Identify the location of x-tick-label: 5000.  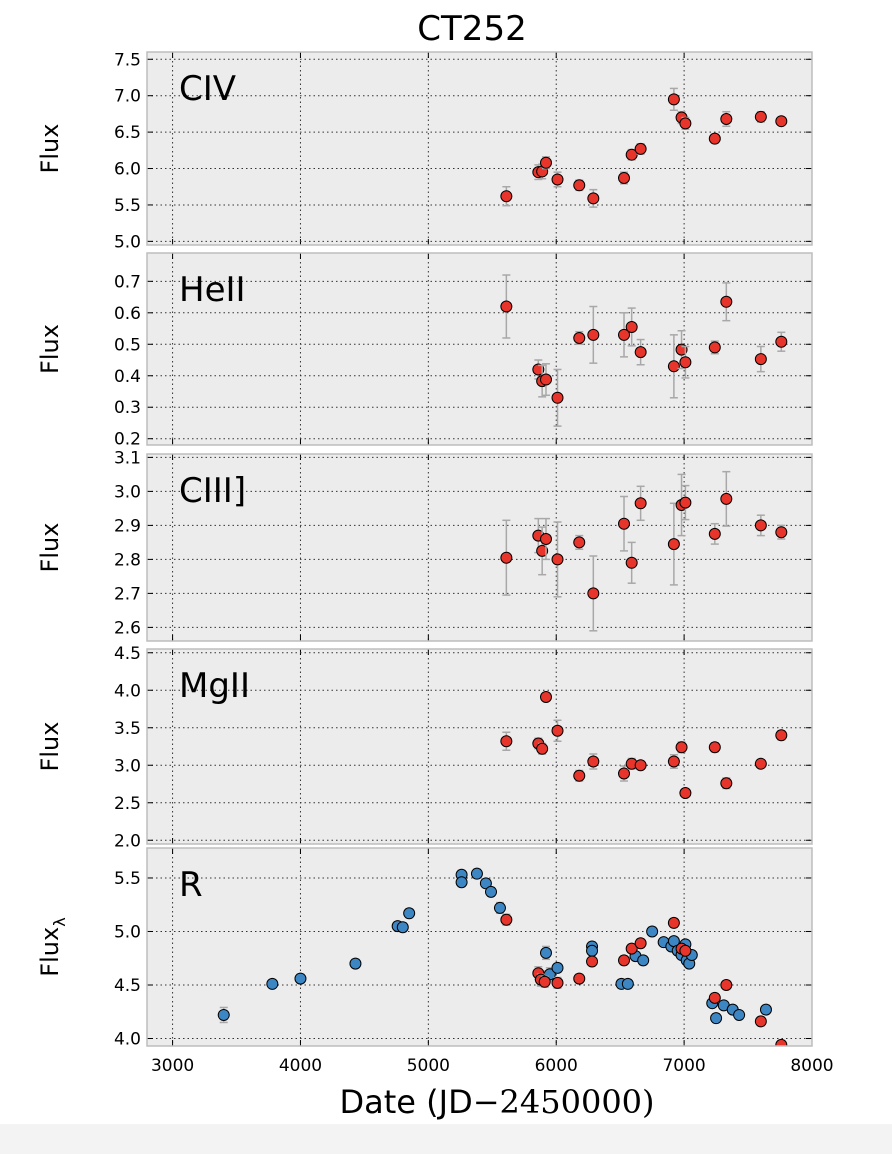
(428, 1066).